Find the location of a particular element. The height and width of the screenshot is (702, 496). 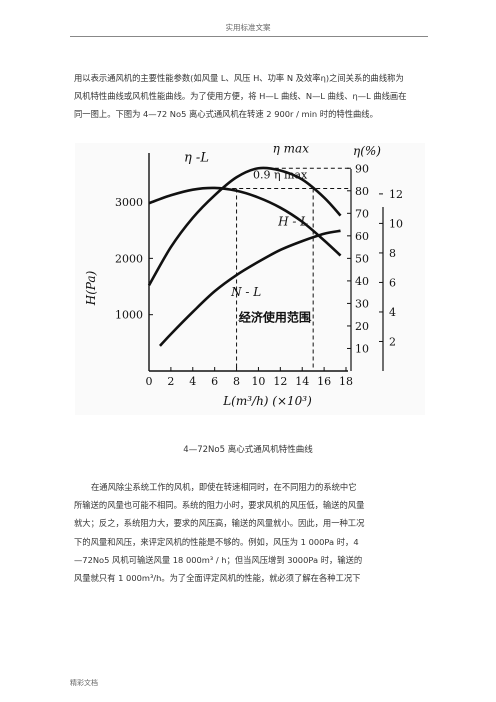

text-line: 风量就只有 1 000m³/h。为了全面评定风机的性能，就必须了解在各种工况下 is located at coordinates (217, 578).